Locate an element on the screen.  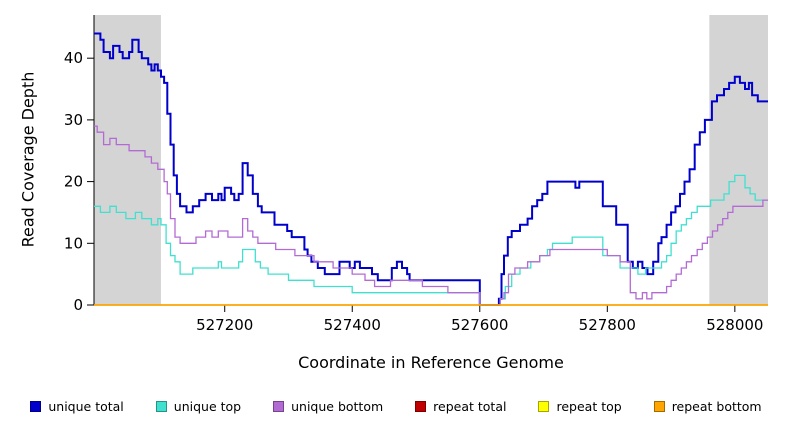
y-axis-label: Read Coverage Depth is located at coordinates (28, 159).